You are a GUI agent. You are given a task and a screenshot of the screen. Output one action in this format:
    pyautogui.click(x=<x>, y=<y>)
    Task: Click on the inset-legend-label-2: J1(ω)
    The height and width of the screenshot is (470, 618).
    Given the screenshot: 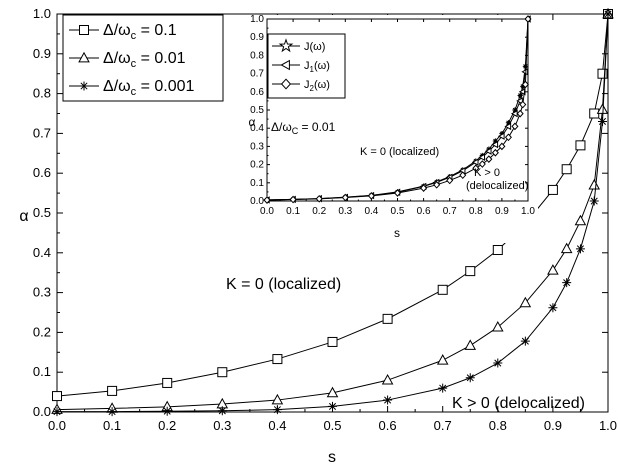 What is the action you would take?
    pyautogui.click(x=317, y=67)
    